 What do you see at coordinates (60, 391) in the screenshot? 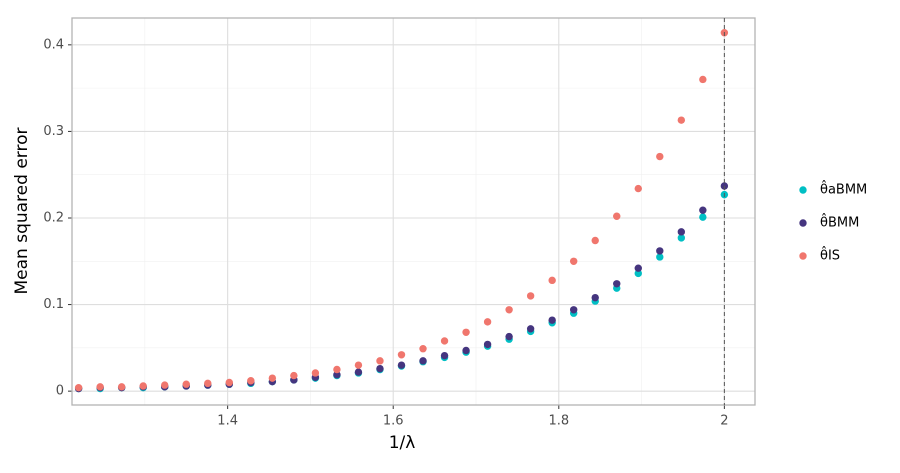
I see `y-tick-label: 0` at bounding box center [60, 391].